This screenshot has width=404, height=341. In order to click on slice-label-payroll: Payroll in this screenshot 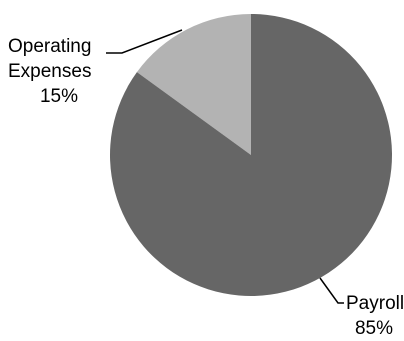, I will do `click(375, 303)`.